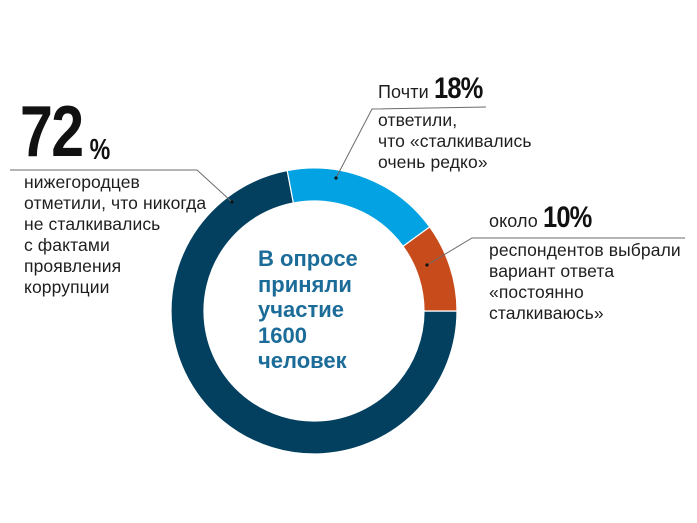 The height and width of the screenshot is (523, 697). Describe the element at coordinates (67, 245) in the screenshot. I see `callout-never-line: с фактами` at that location.